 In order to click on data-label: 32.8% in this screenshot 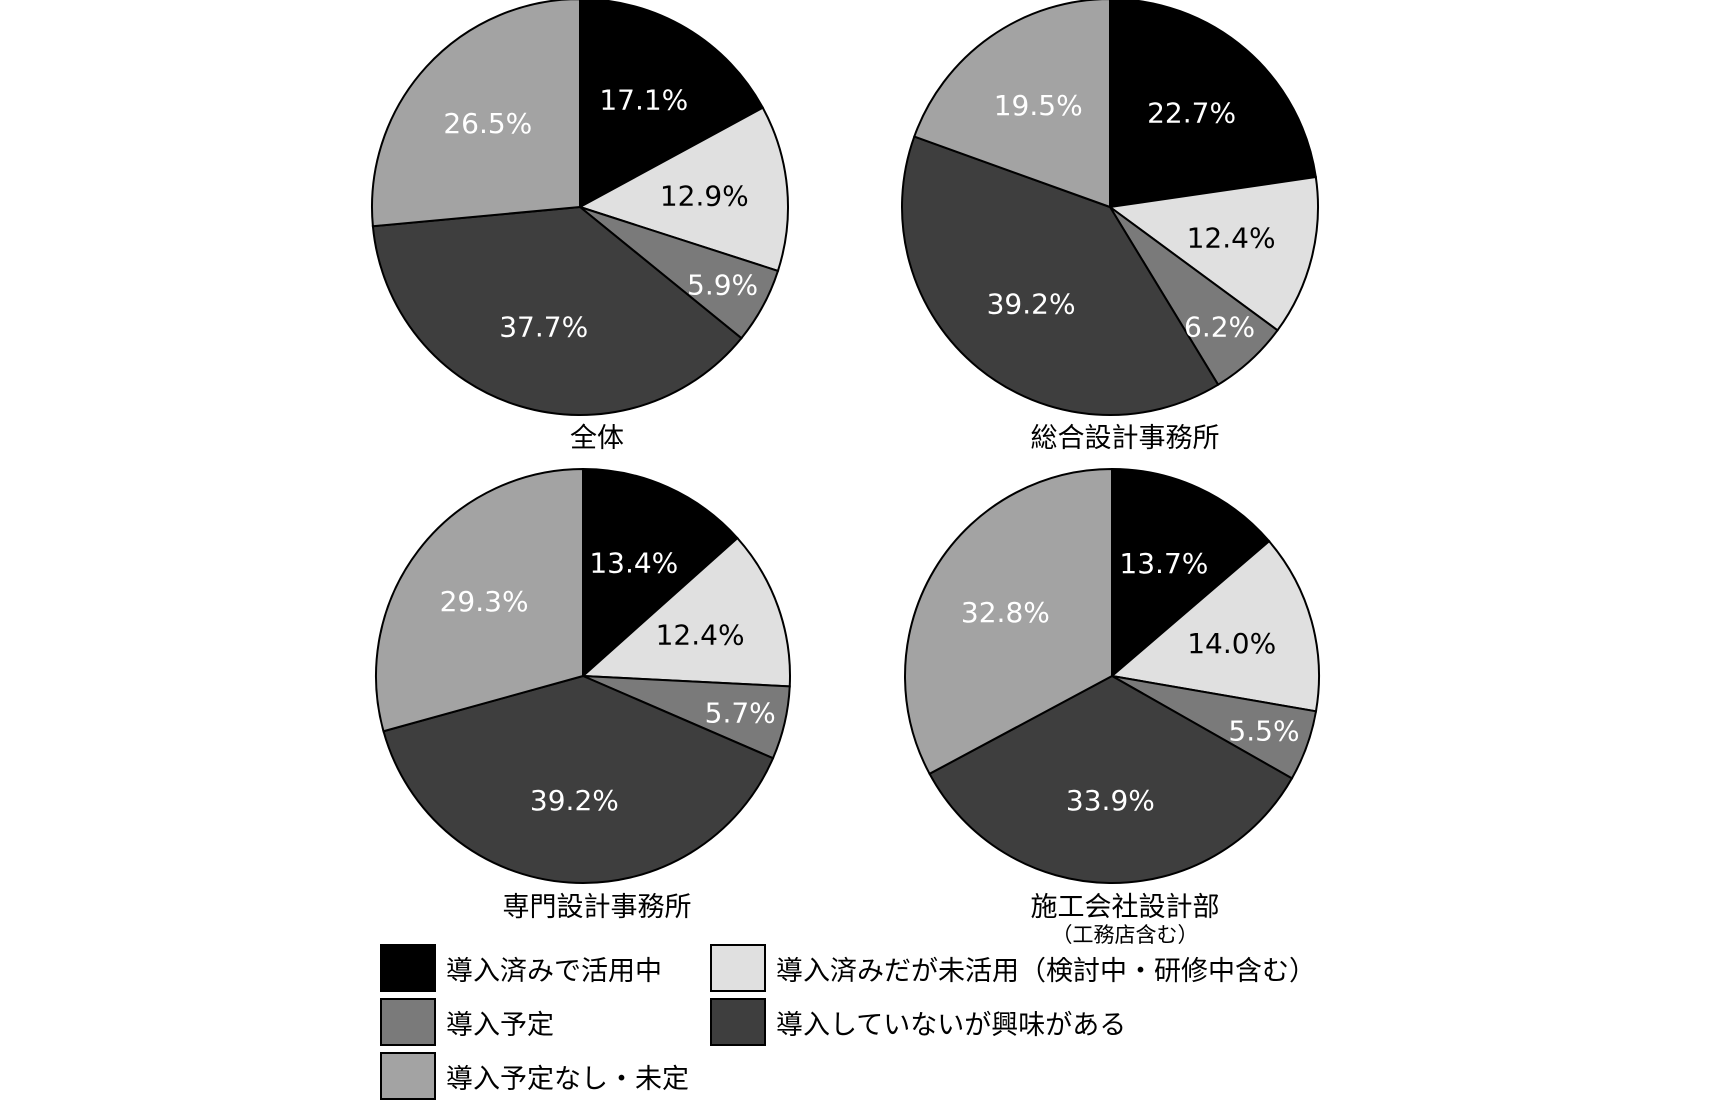, I will do `click(1005, 612)`.